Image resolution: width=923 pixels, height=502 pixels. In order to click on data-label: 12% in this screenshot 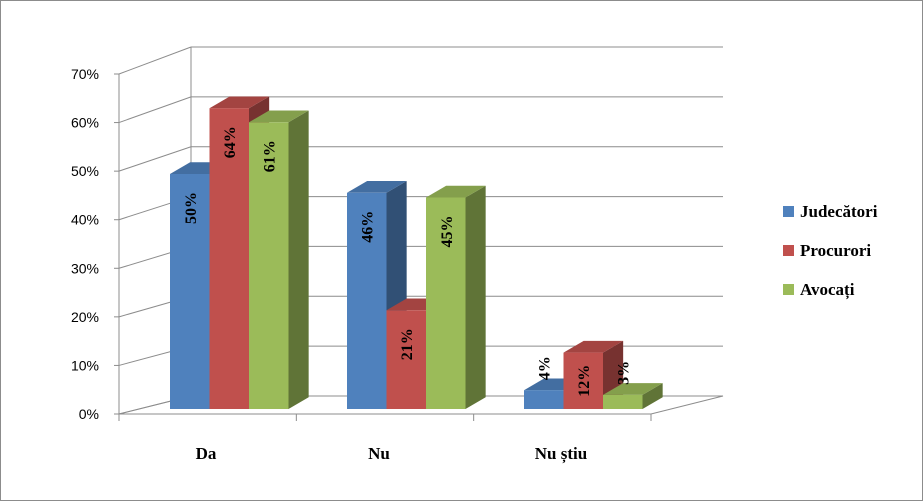, I will do `click(584, 381)`.